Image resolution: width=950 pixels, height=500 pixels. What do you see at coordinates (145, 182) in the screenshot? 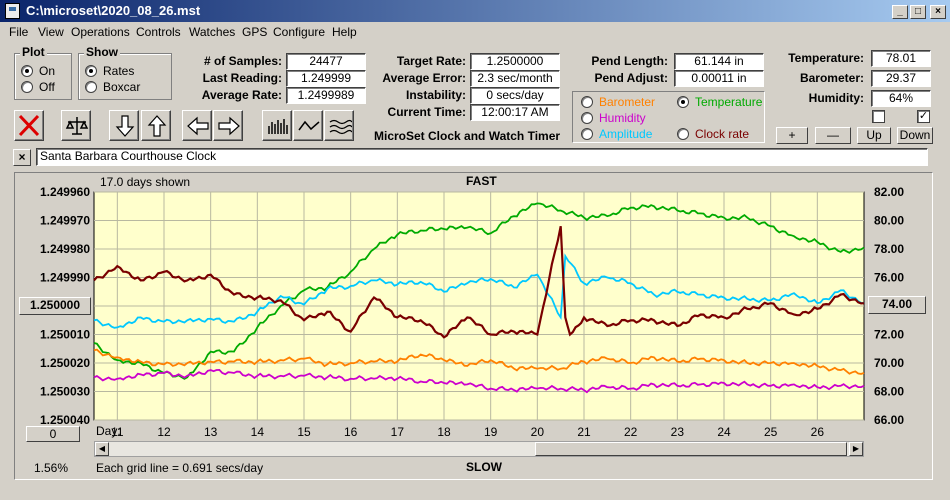
I see `days-shown-label: 17.0 days shown` at bounding box center [145, 182].